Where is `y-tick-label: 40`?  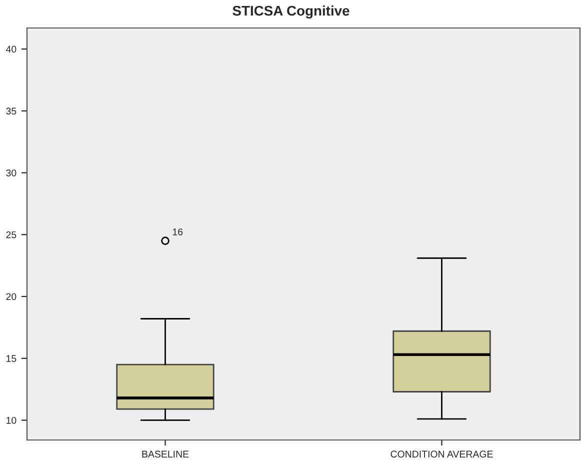 y-tick-label: 40 is located at coordinates (11, 49).